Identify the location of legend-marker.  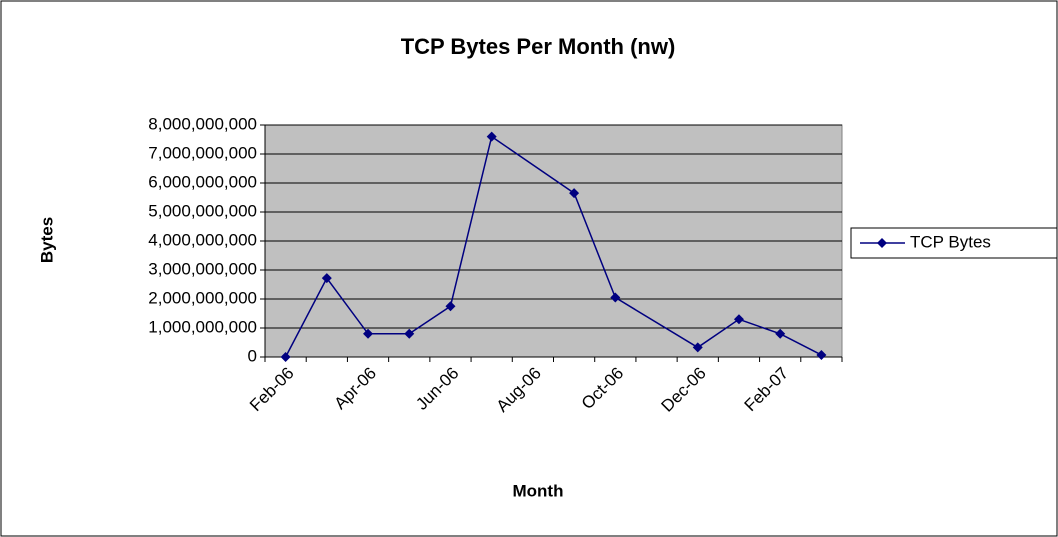
(882, 243).